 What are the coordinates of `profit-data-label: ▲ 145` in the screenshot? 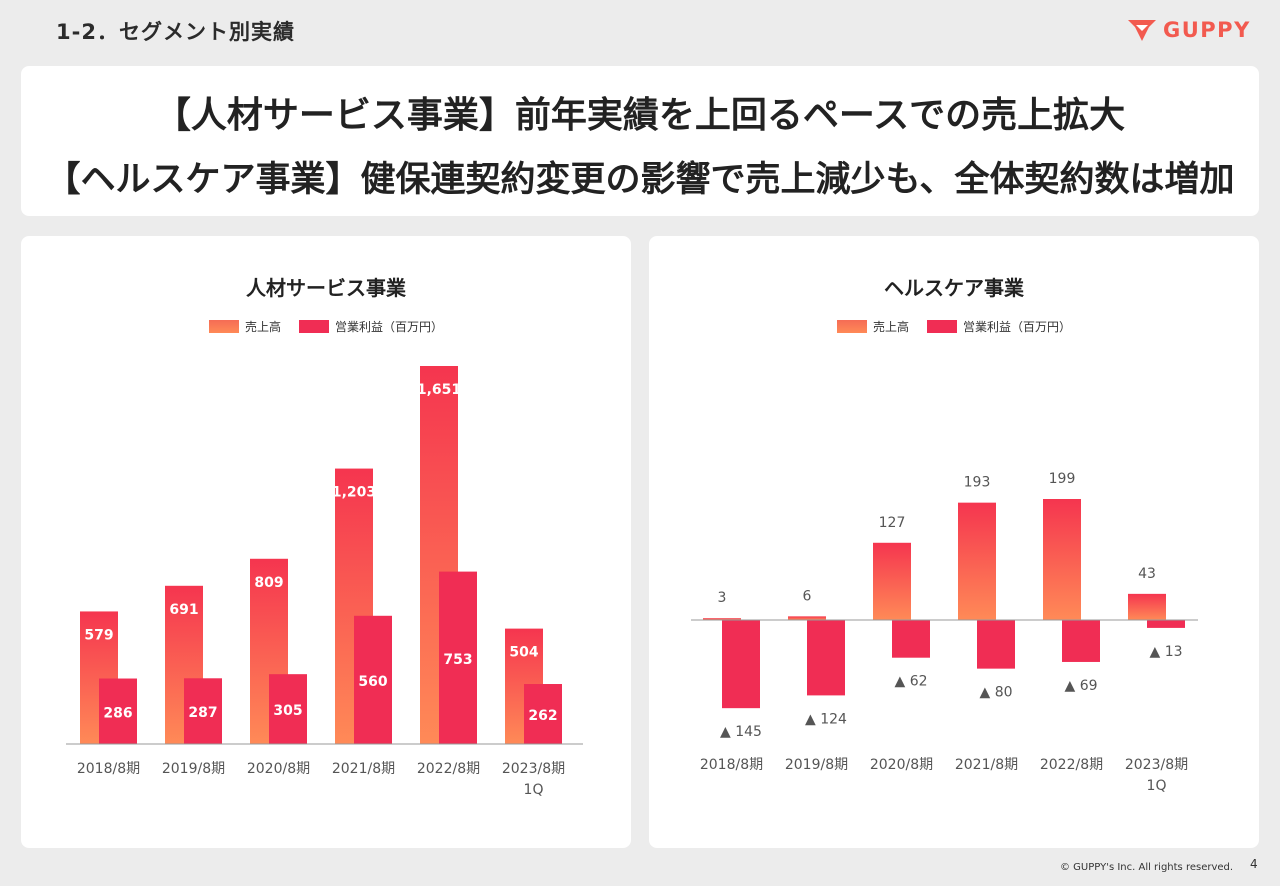 It's located at (741, 732).